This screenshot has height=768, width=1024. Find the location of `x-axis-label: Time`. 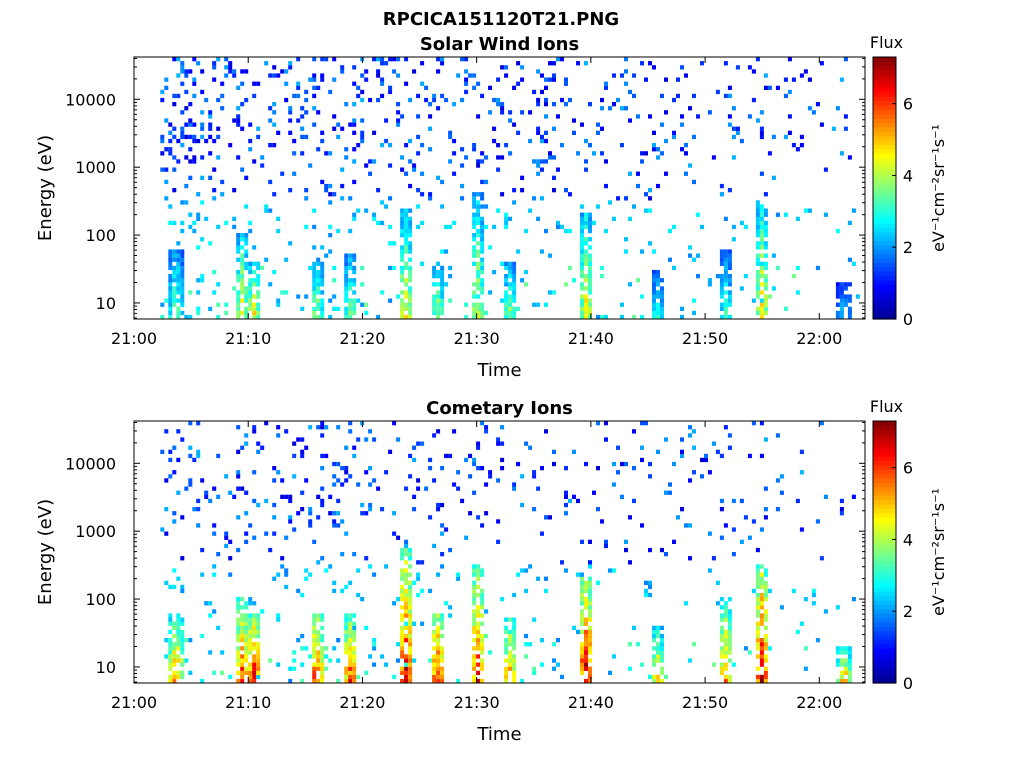

x-axis-label: Time is located at coordinates (498, 734).